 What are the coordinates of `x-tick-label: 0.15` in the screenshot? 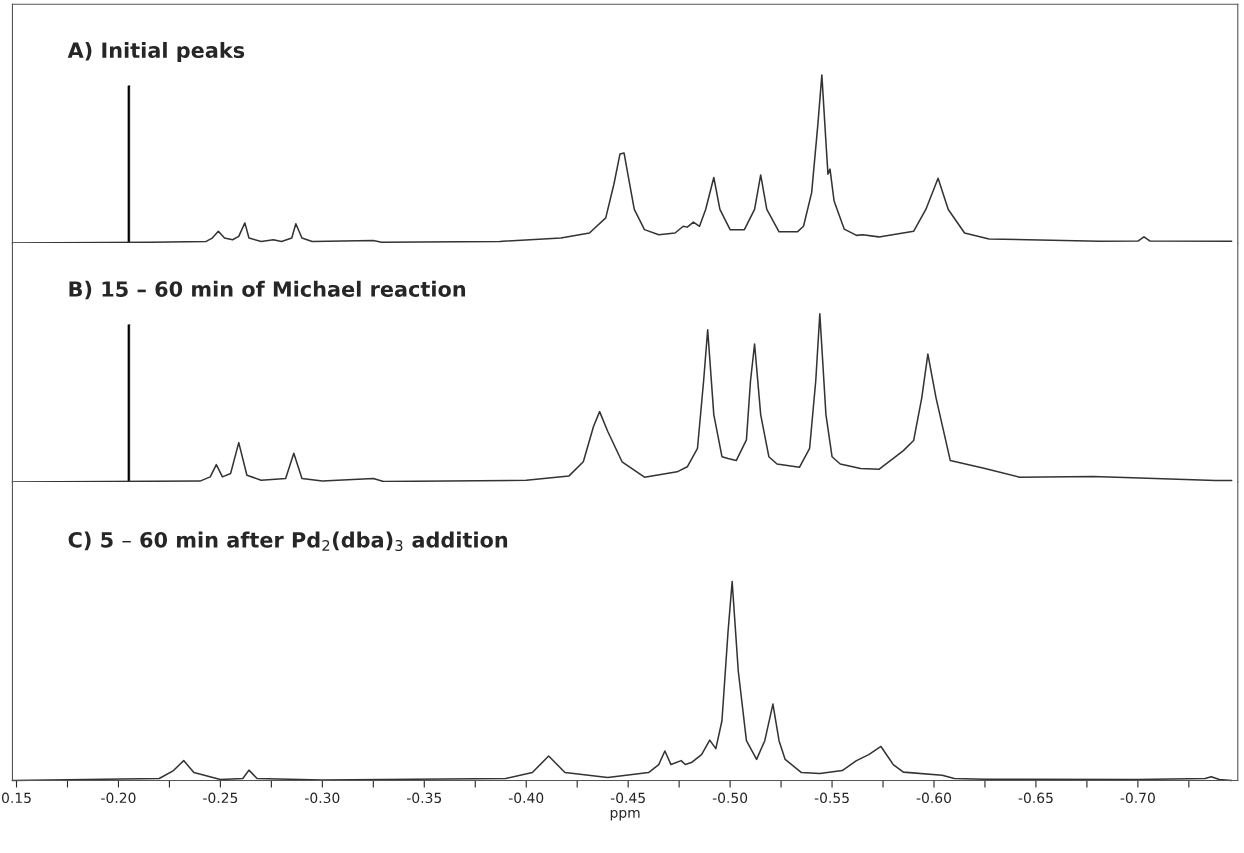 It's located at (16, 798).